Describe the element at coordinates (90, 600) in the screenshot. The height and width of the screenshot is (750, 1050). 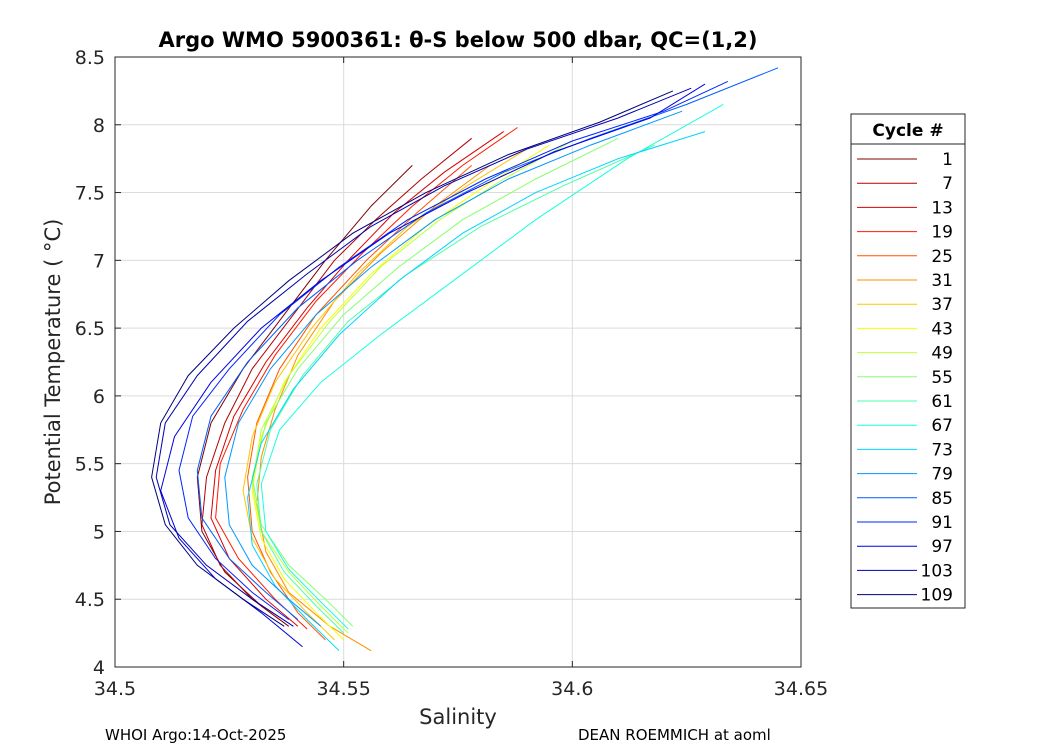
I see `y-tick-label: 4.5` at that location.